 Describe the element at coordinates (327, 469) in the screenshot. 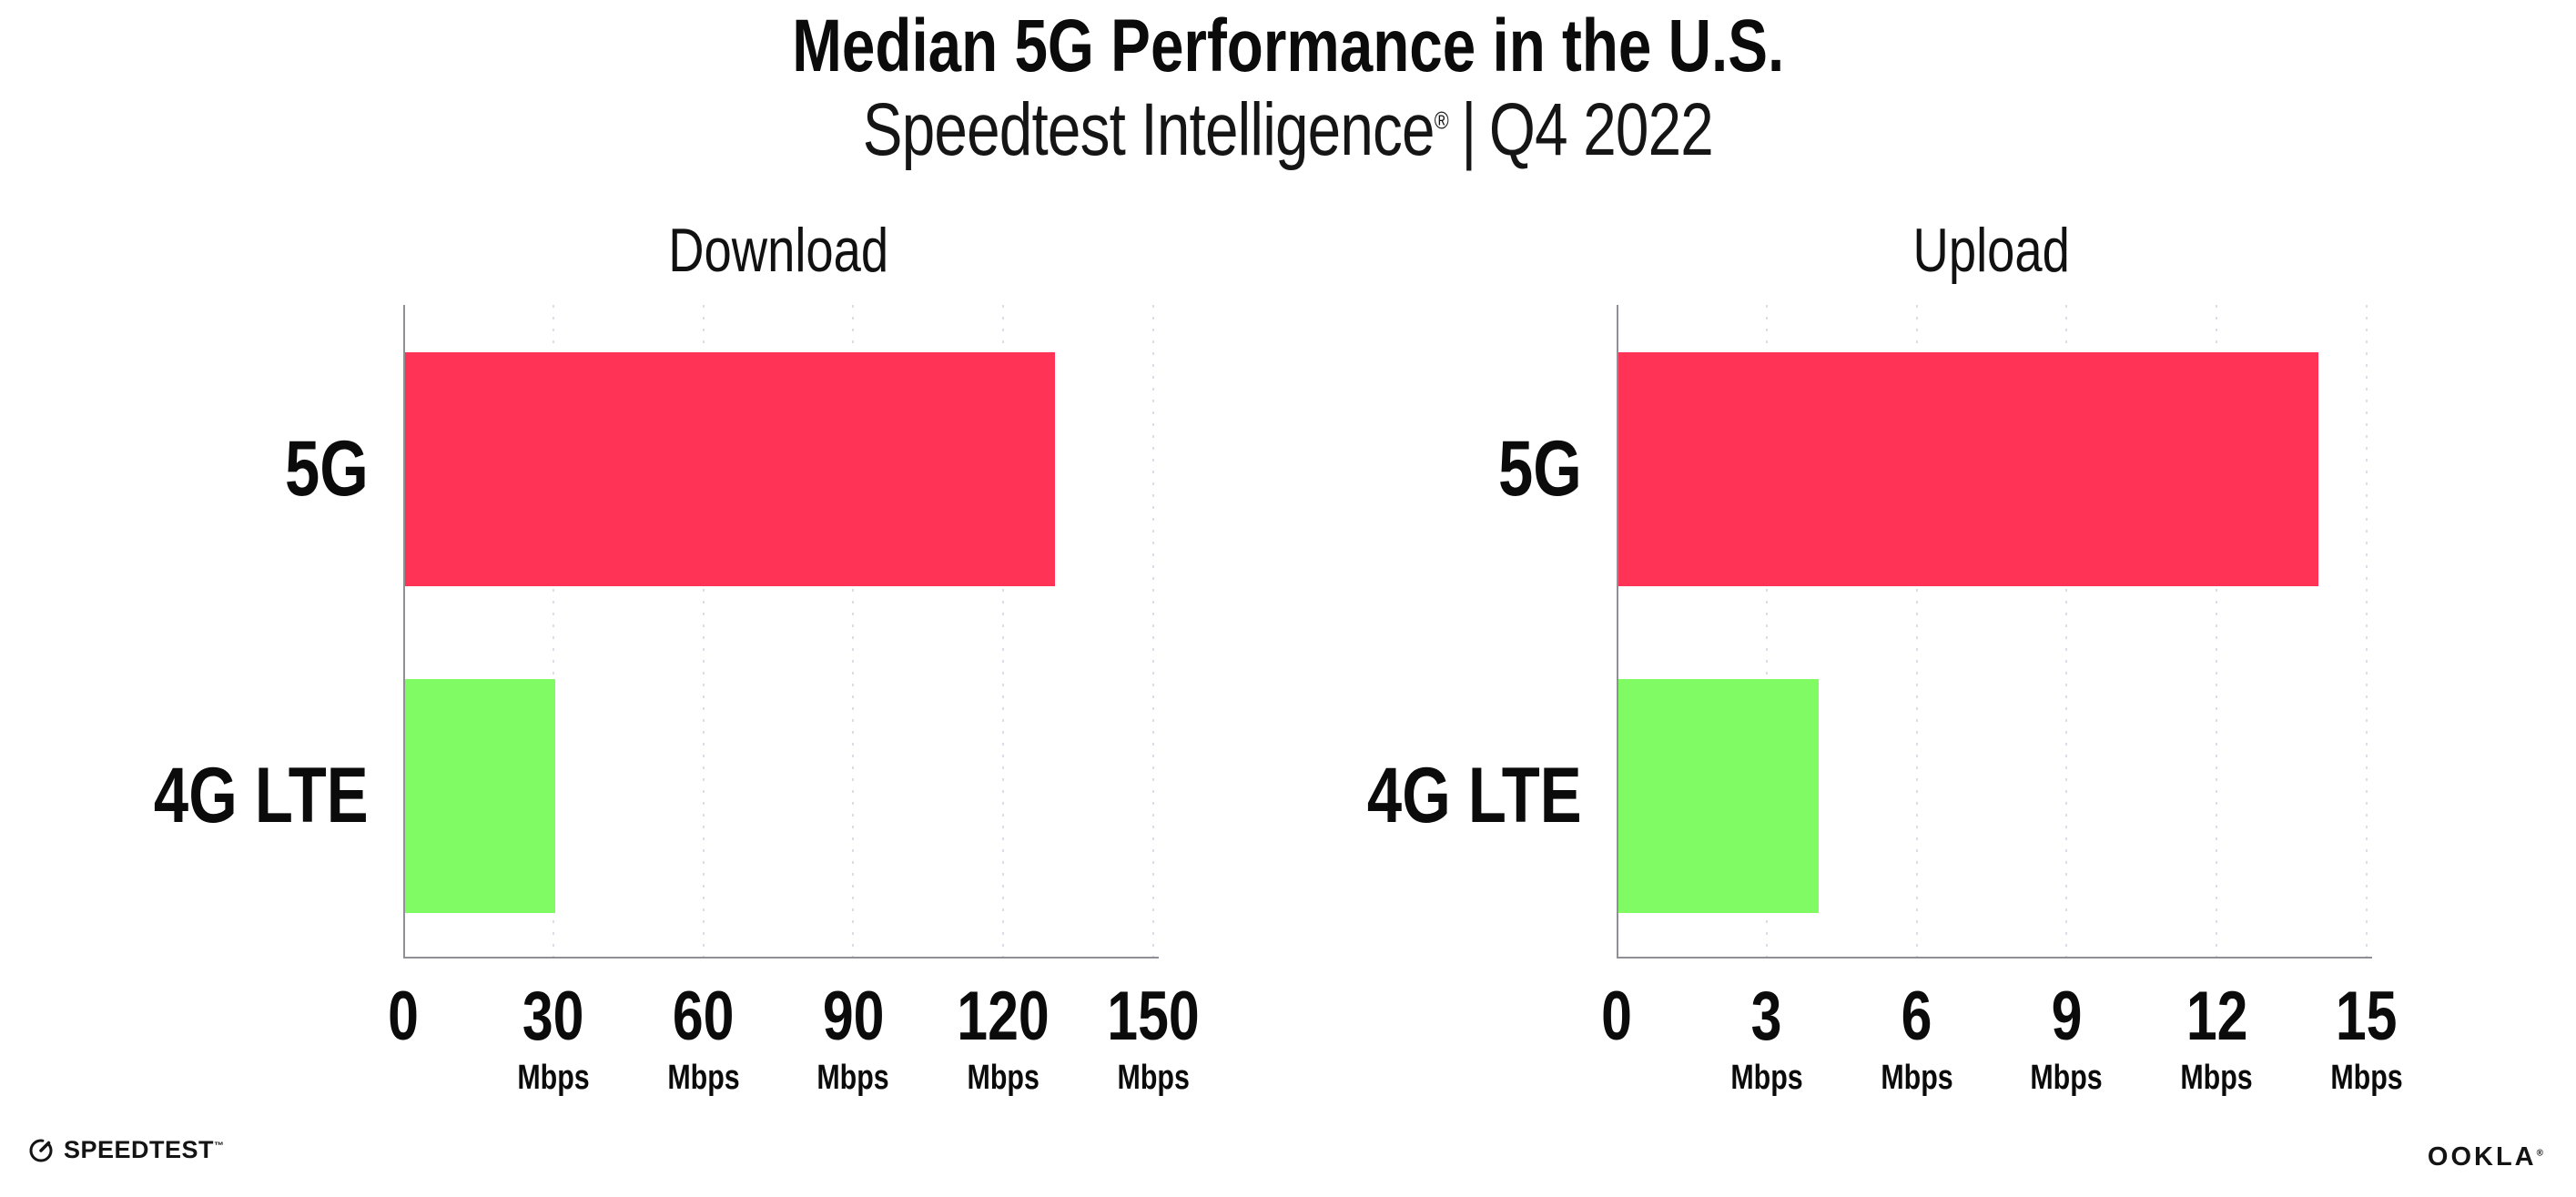

I see `download-row-label-5g: 5G` at that location.